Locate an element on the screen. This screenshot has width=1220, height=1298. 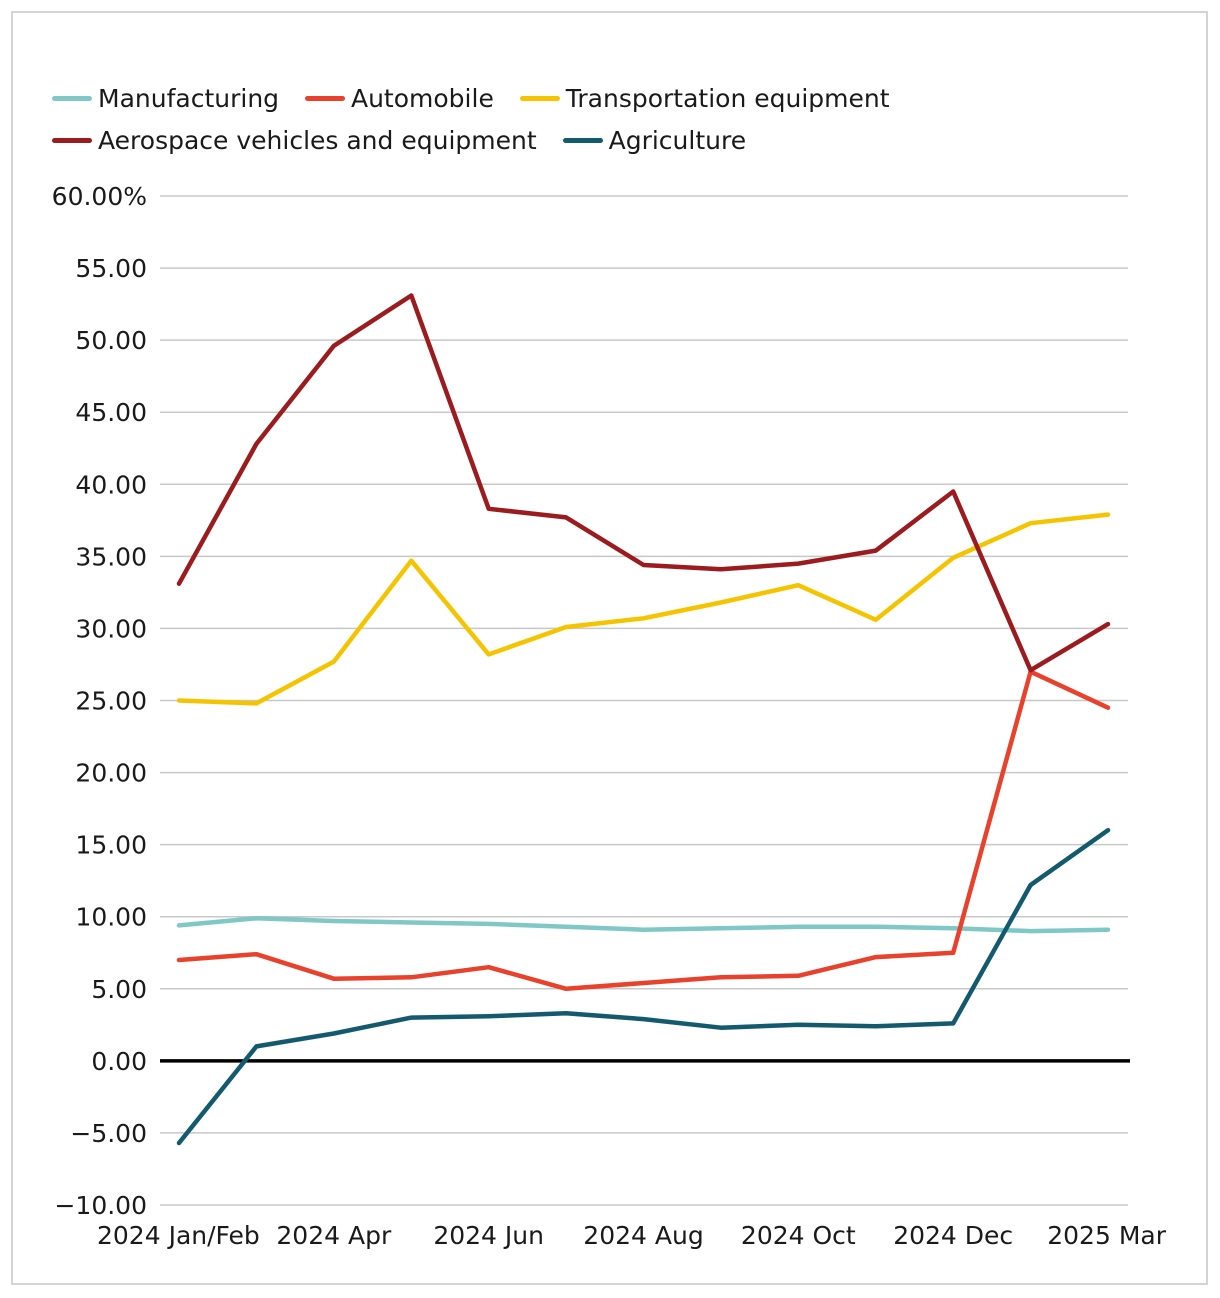
y-tick-label: 30.00 is located at coordinates (111, 628).